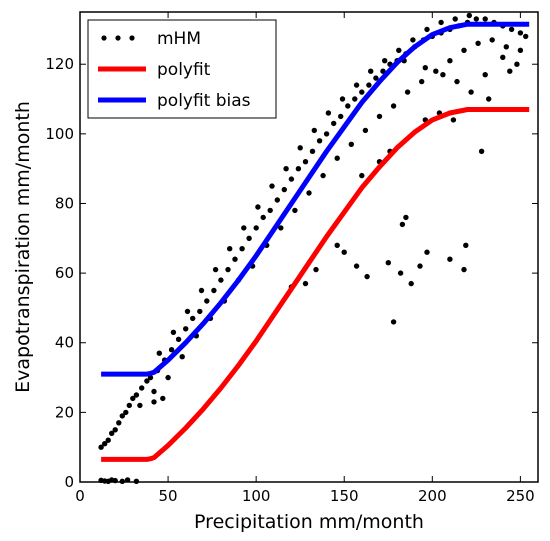 The height and width of the screenshot is (541, 550). I want to click on x-tick-label: 150, so click(344, 496).